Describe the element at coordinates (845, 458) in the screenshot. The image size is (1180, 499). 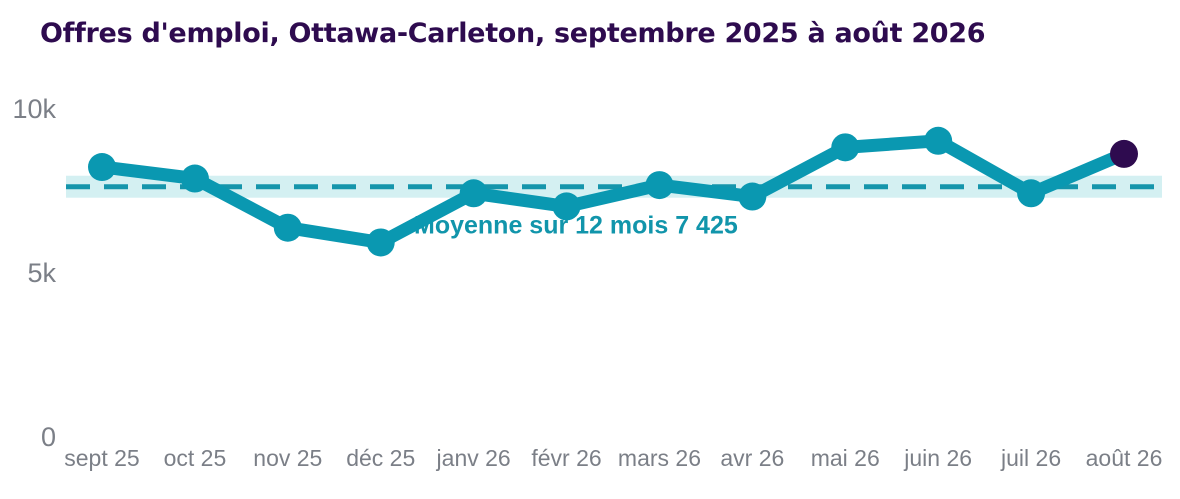
I see `x-tick-label: mai 26` at that location.